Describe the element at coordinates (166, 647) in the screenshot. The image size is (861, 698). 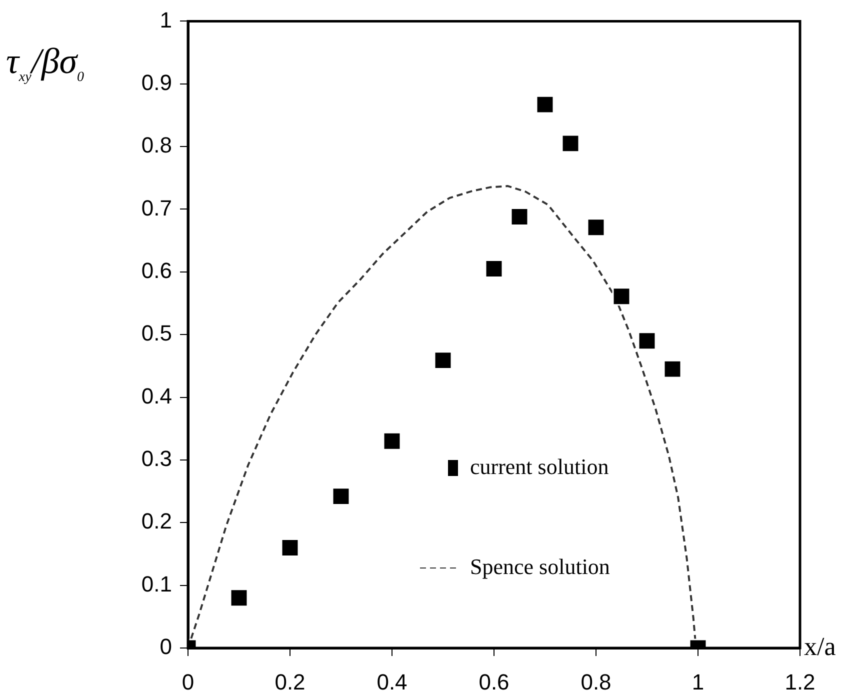
I see `y-tick-label: 0` at that location.